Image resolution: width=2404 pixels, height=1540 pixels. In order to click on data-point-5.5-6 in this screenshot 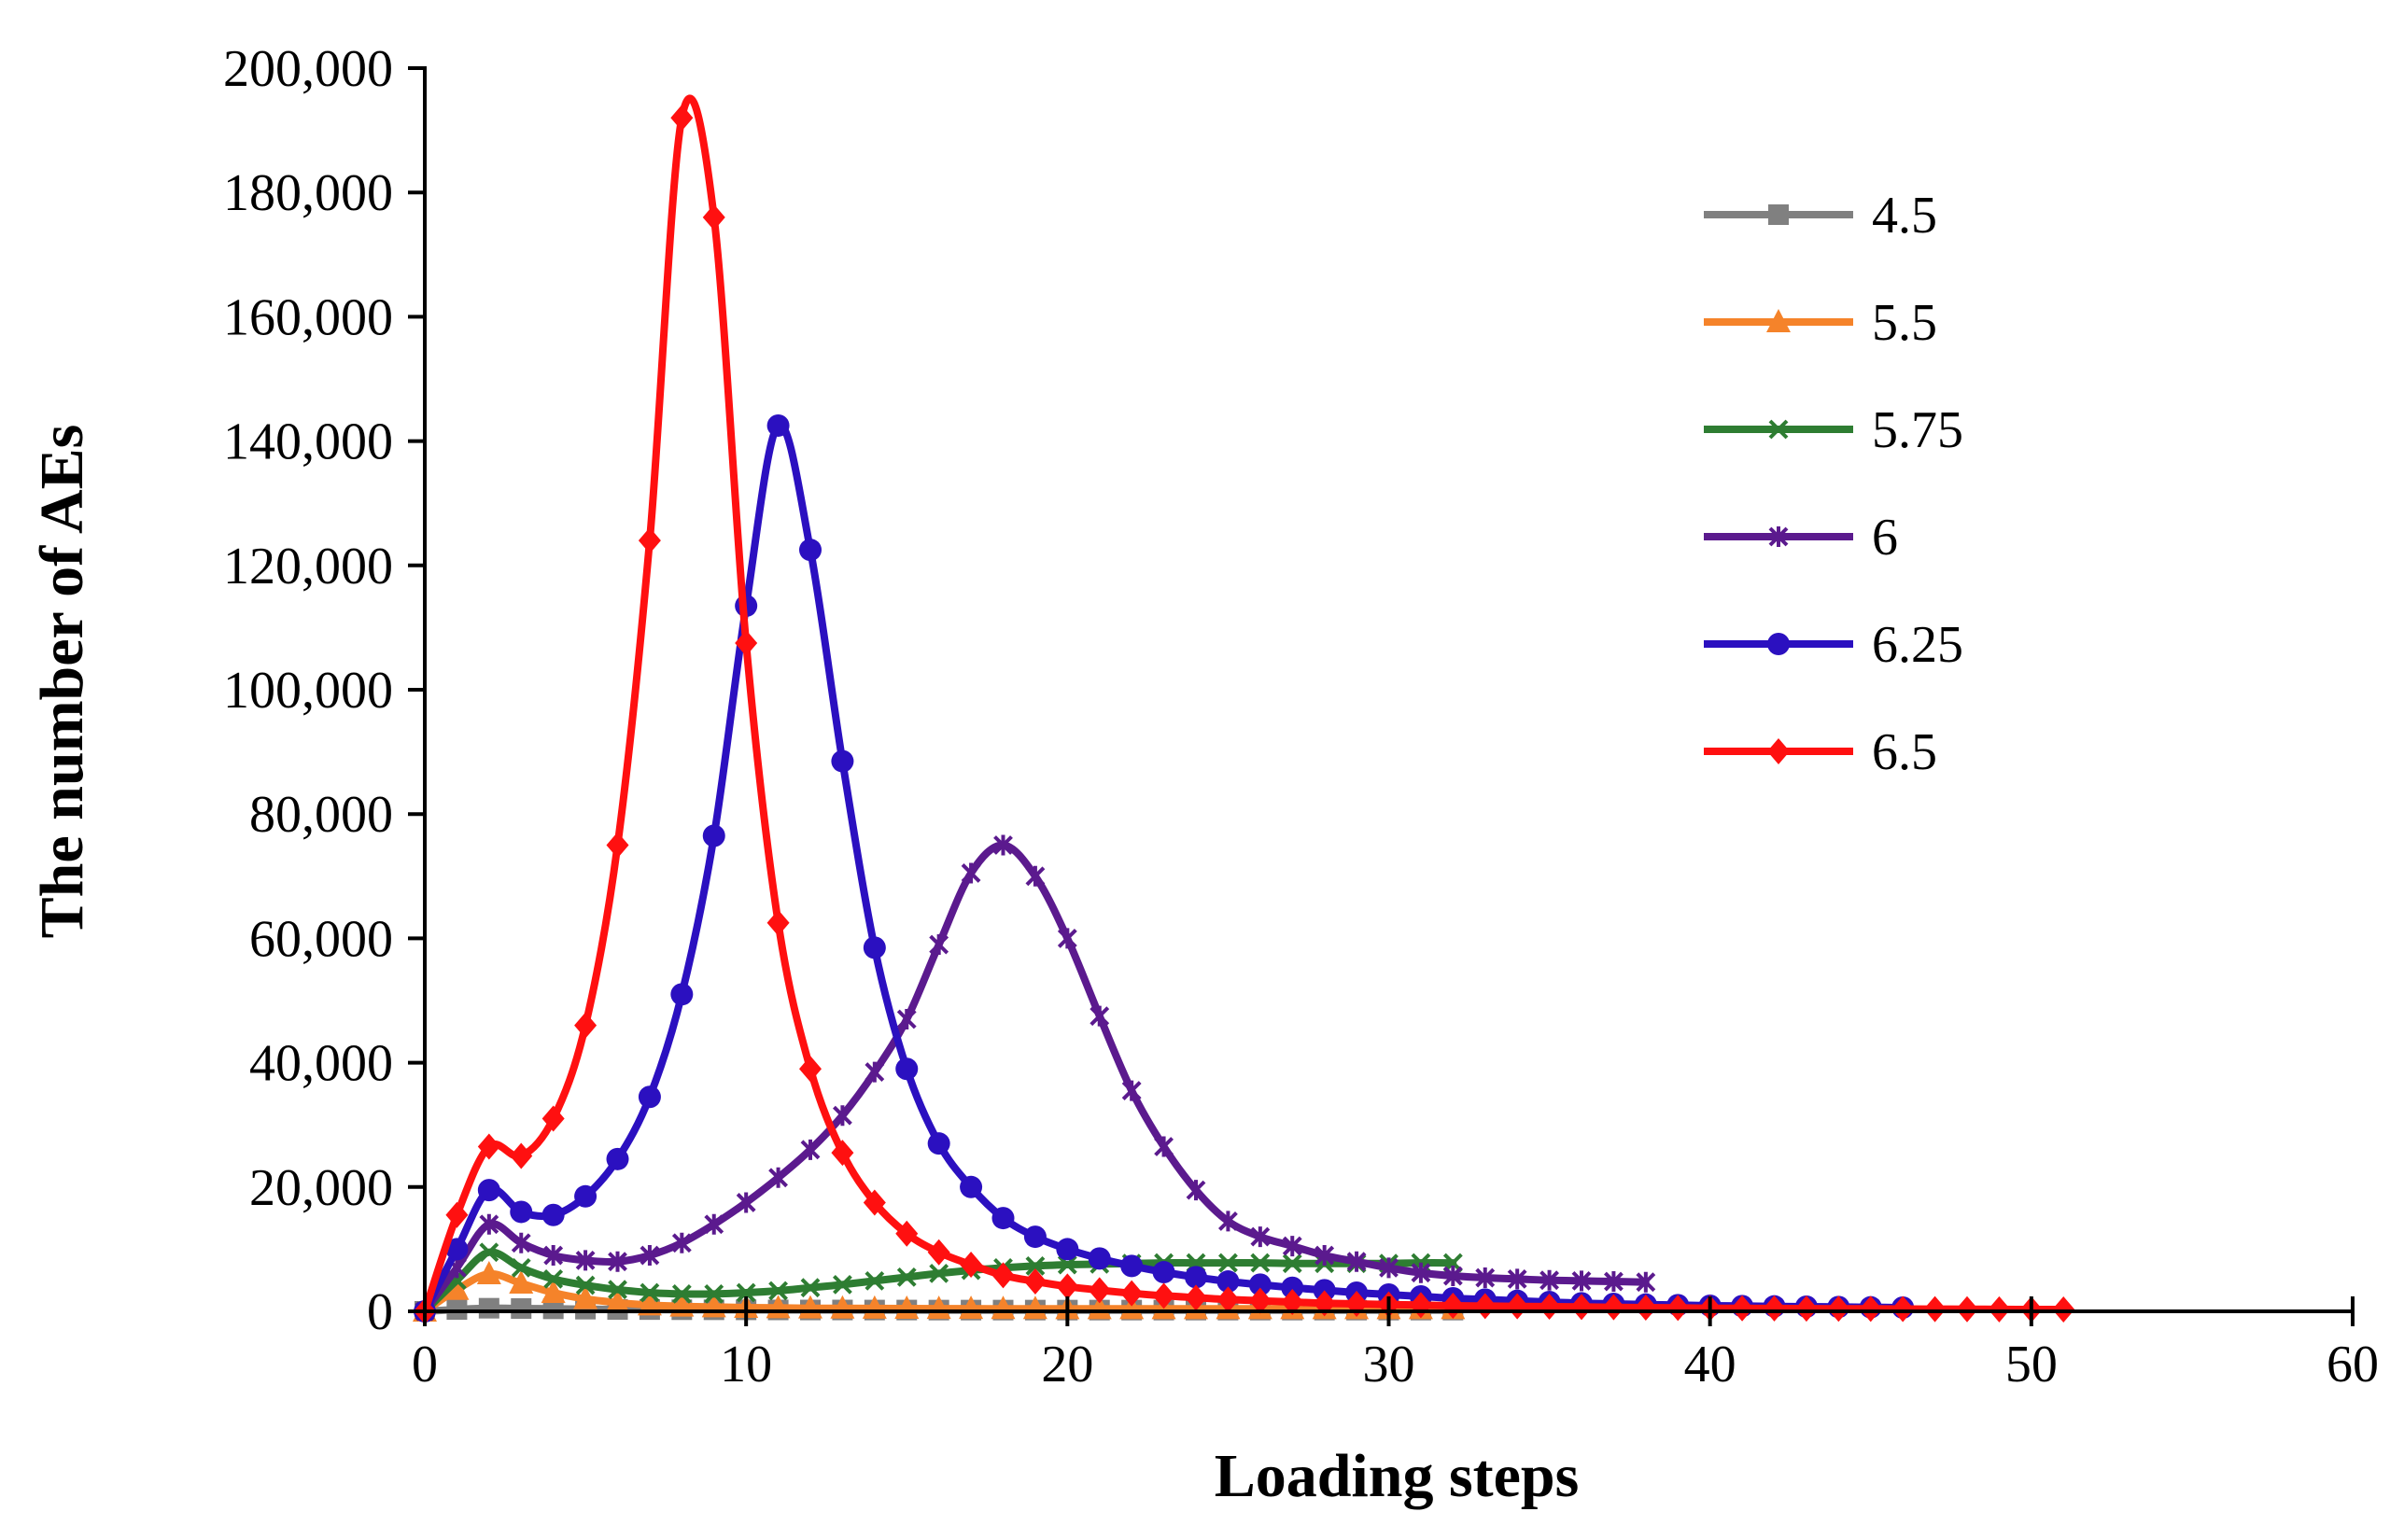, I will do `click(617, 1301)`.